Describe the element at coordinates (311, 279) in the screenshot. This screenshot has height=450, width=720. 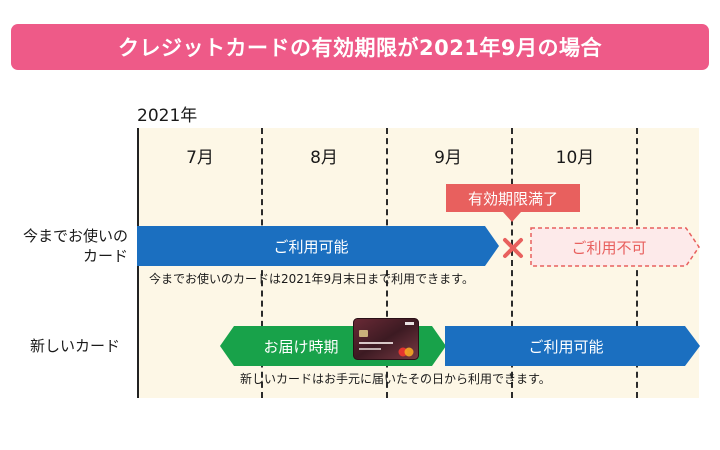
I see `current-card-note: 今までお使いのカードは2021年9月末日まで利用できます。` at that location.